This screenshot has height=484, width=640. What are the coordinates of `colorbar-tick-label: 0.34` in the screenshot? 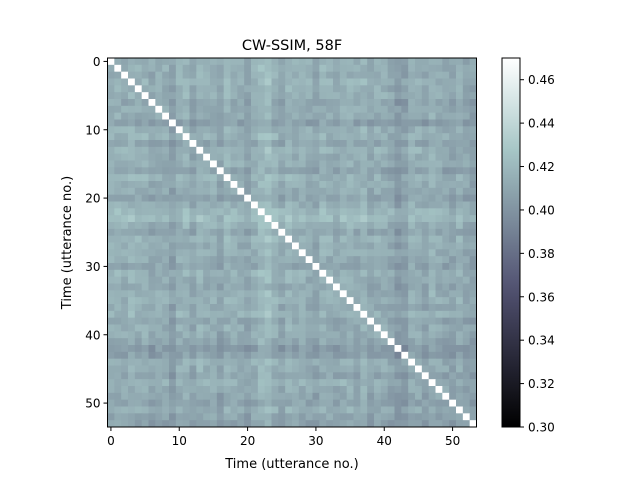 It's located at (541, 341).